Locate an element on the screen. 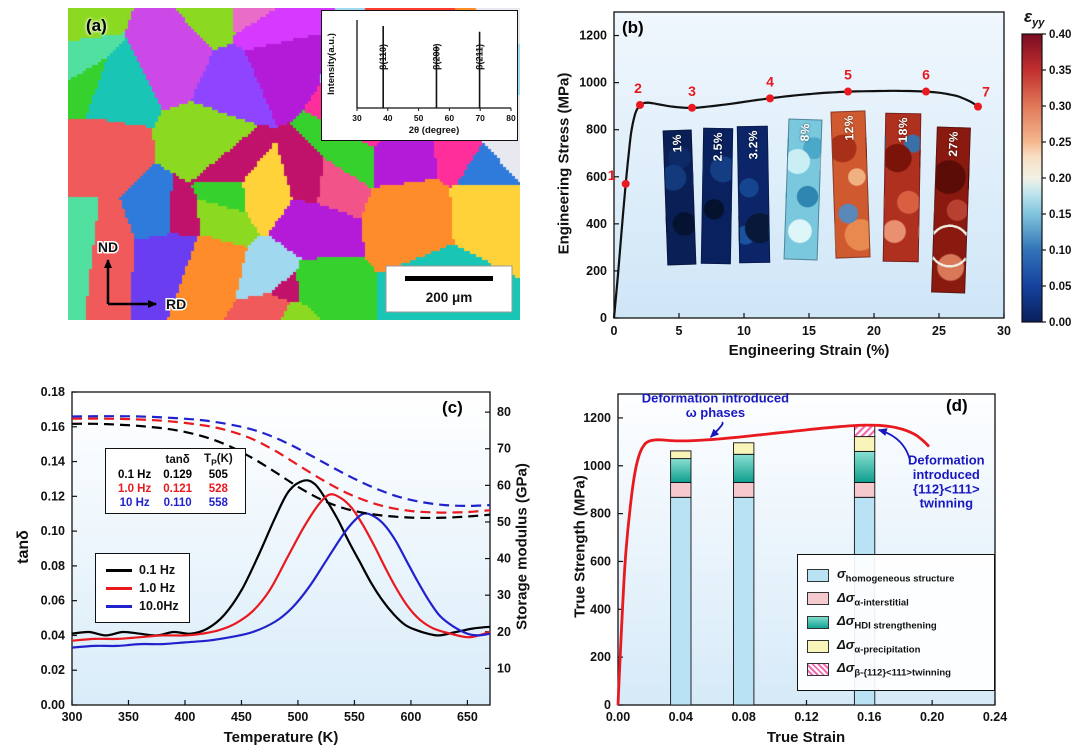 The width and height of the screenshot is (1080, 755). strain-colorbar: 0.00 0.05 0.10 0.15 0.20 0.25 0.30 0.35 0.40 εyy is located at coordinates (1048, 186).